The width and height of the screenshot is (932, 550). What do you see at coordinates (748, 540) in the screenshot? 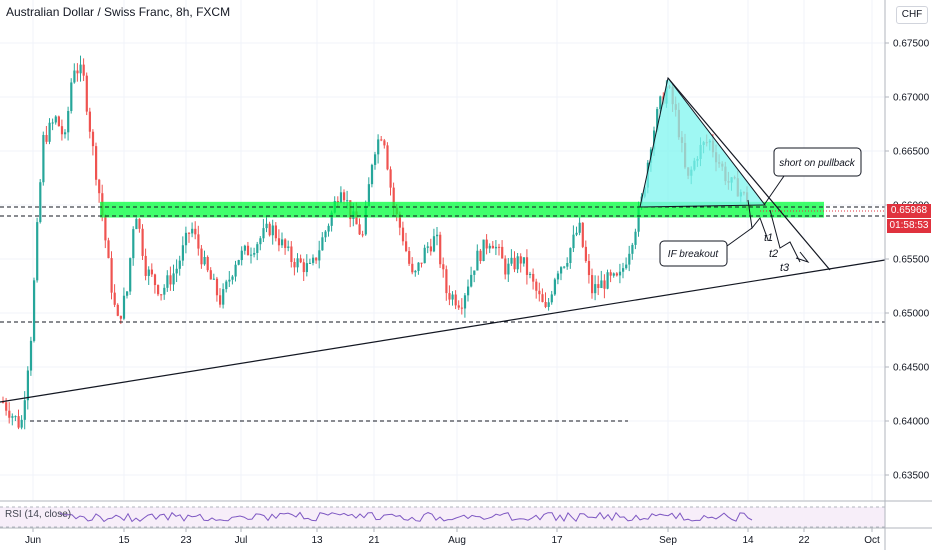
I see `time-tick-label: 14` at bounding box center [748, 540].